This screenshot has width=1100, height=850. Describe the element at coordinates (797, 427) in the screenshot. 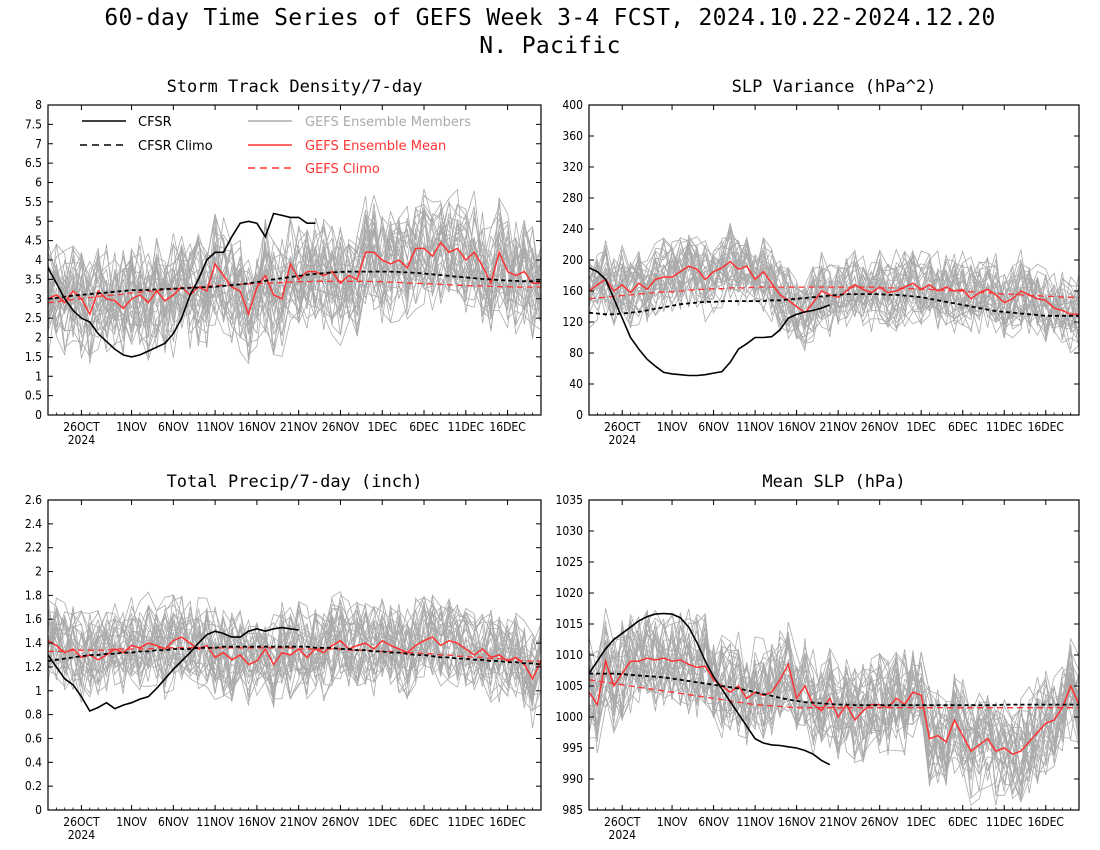

I see `slp-variance-xtick-label: 16NOV` at that location.